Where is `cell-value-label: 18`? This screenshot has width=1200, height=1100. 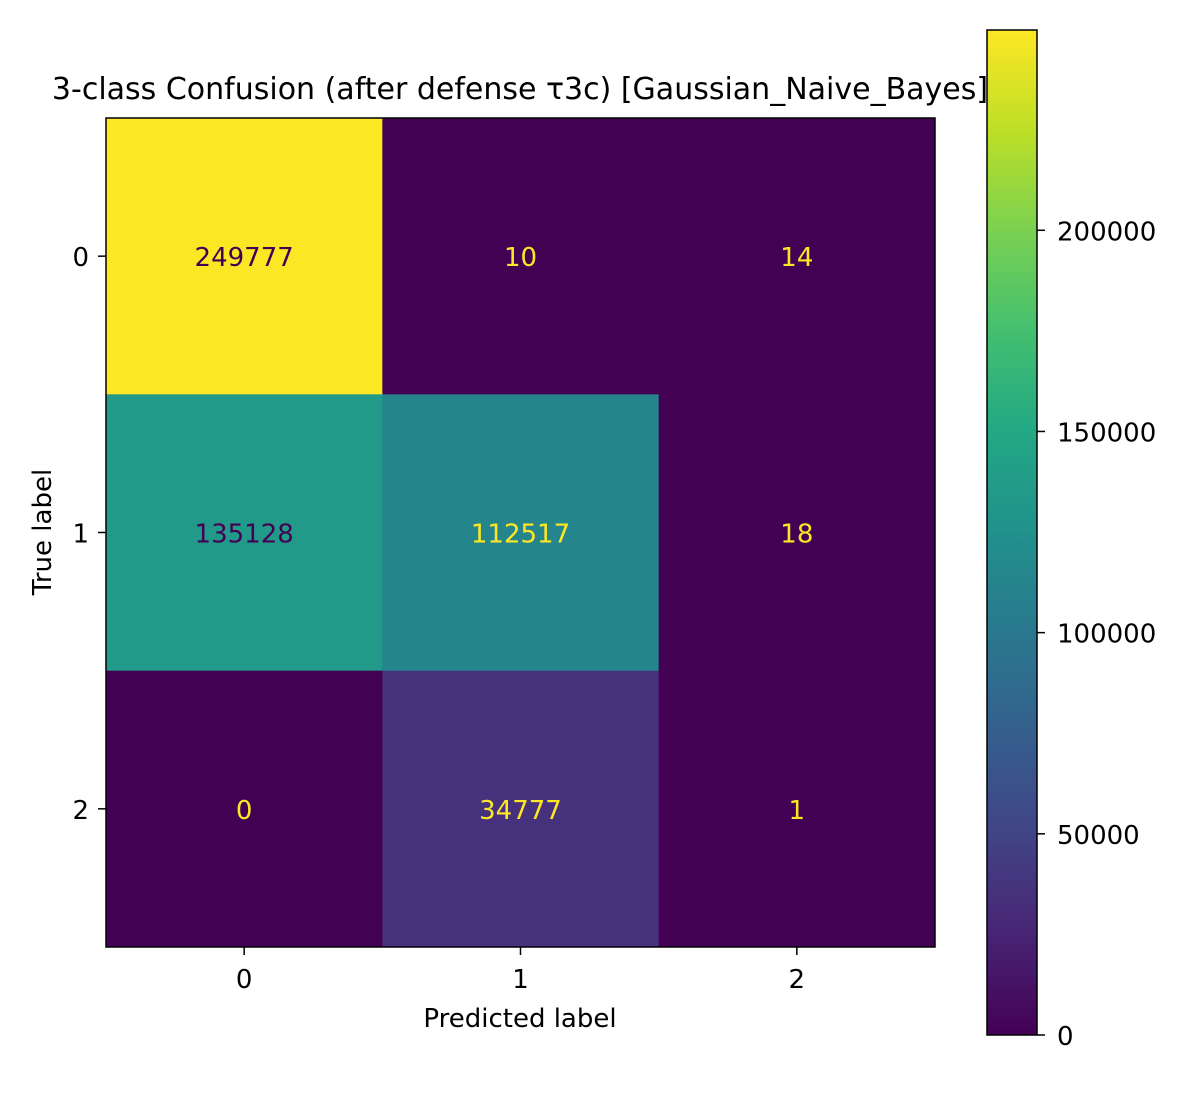
cell-value-label: 18 is located at coordinates (796, 535).